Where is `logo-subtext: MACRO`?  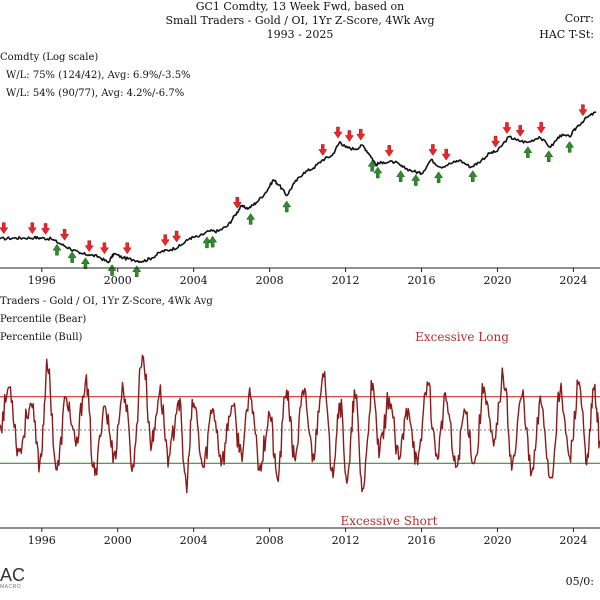 logo-subtext: MACRO is located at coordinates (11, 587).